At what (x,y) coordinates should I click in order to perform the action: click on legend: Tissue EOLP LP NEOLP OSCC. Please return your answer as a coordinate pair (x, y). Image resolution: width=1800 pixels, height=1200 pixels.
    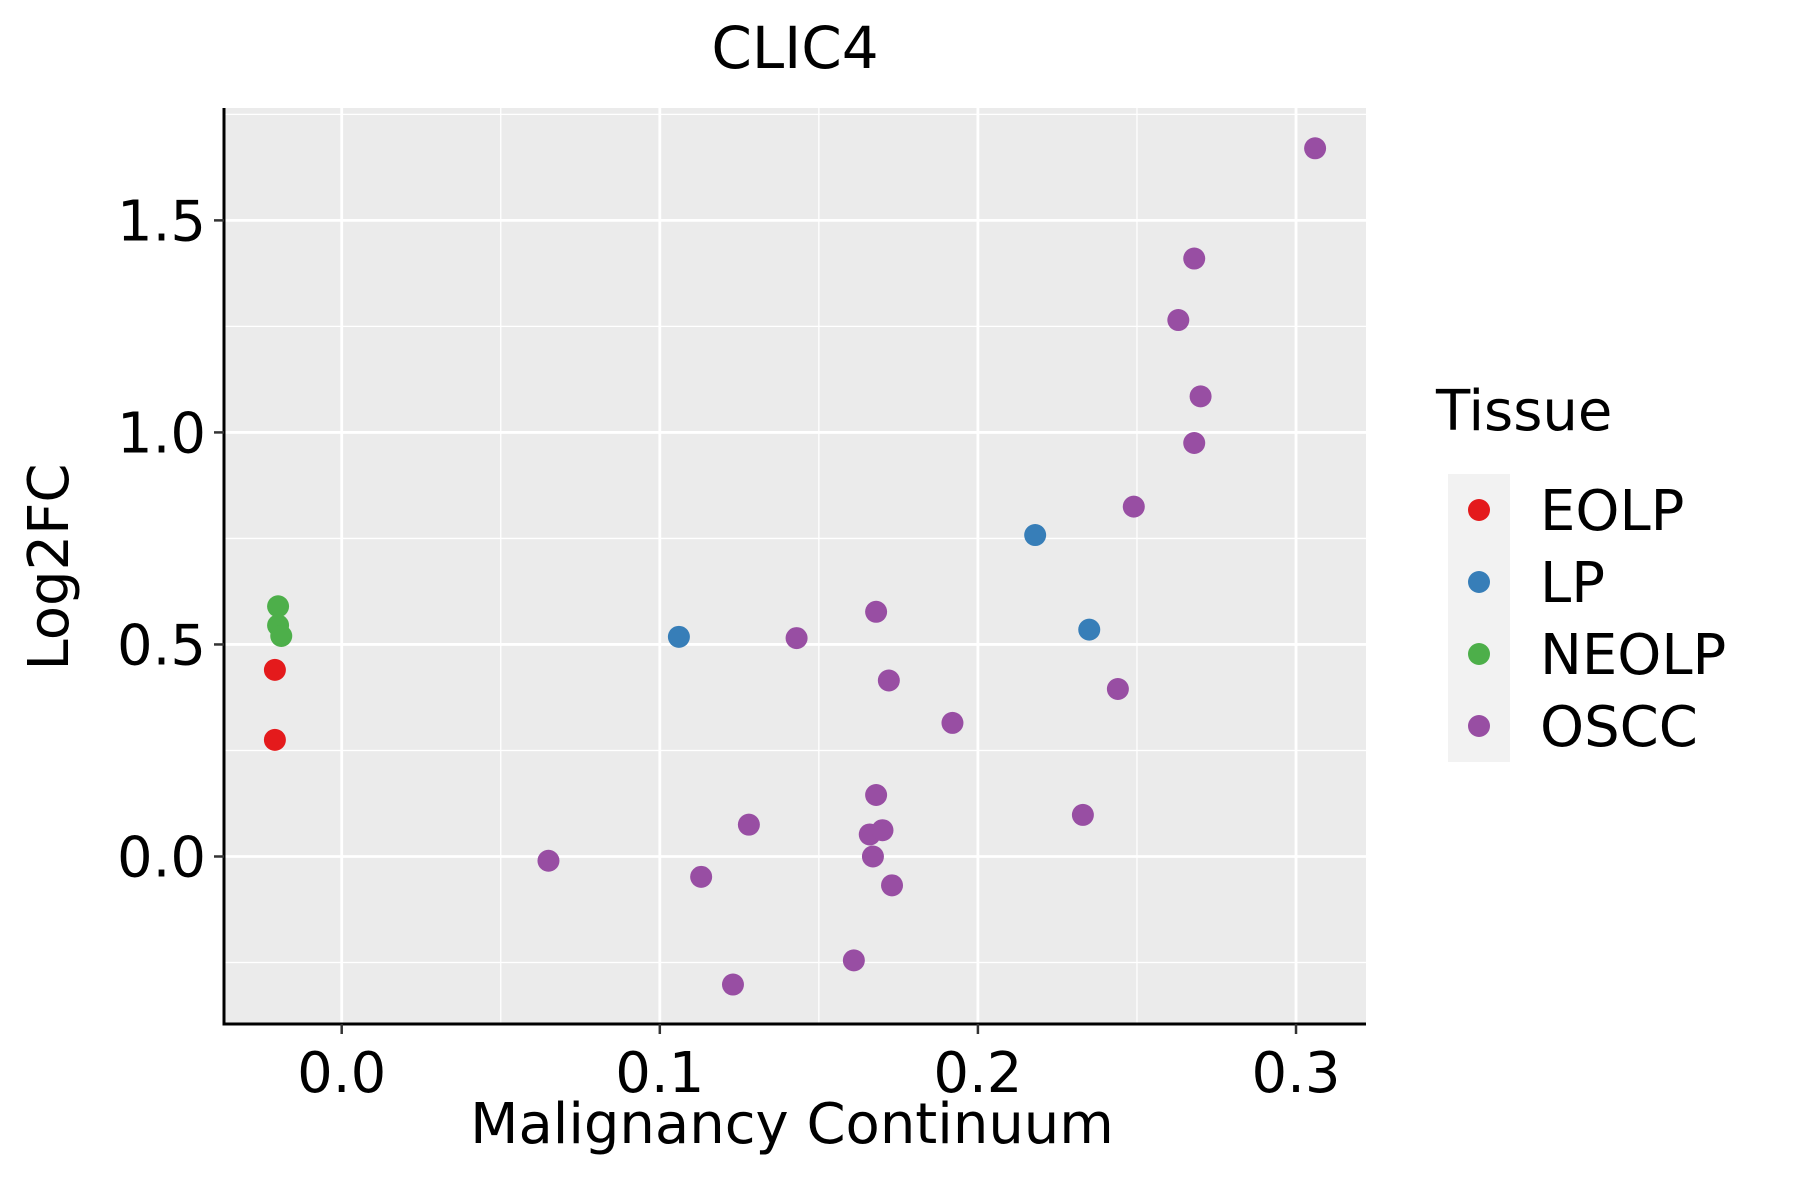
    Looking at the image, I should click on (1580, 570).